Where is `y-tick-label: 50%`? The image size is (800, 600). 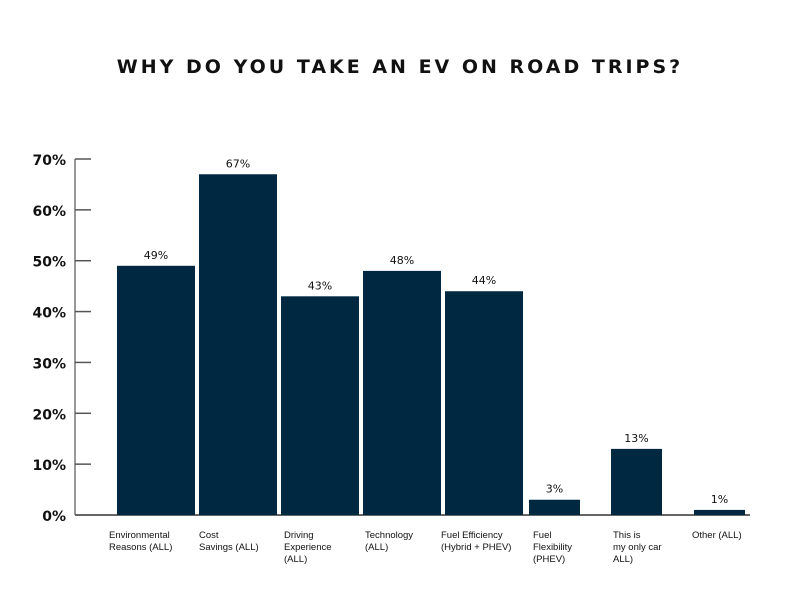 y-tick-label: 50% is located at coordinates (49, 263).